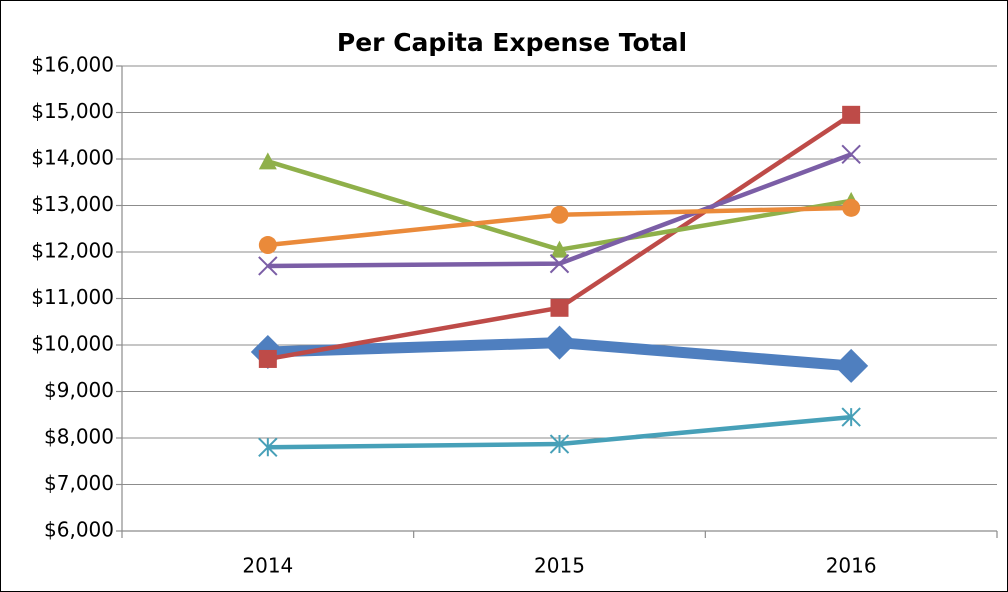 This screenshot has height=592, width=1008. Describe the element at coordinates (72, 111) in the screenshot. I see `y-tick-label: $15,000` at that location.